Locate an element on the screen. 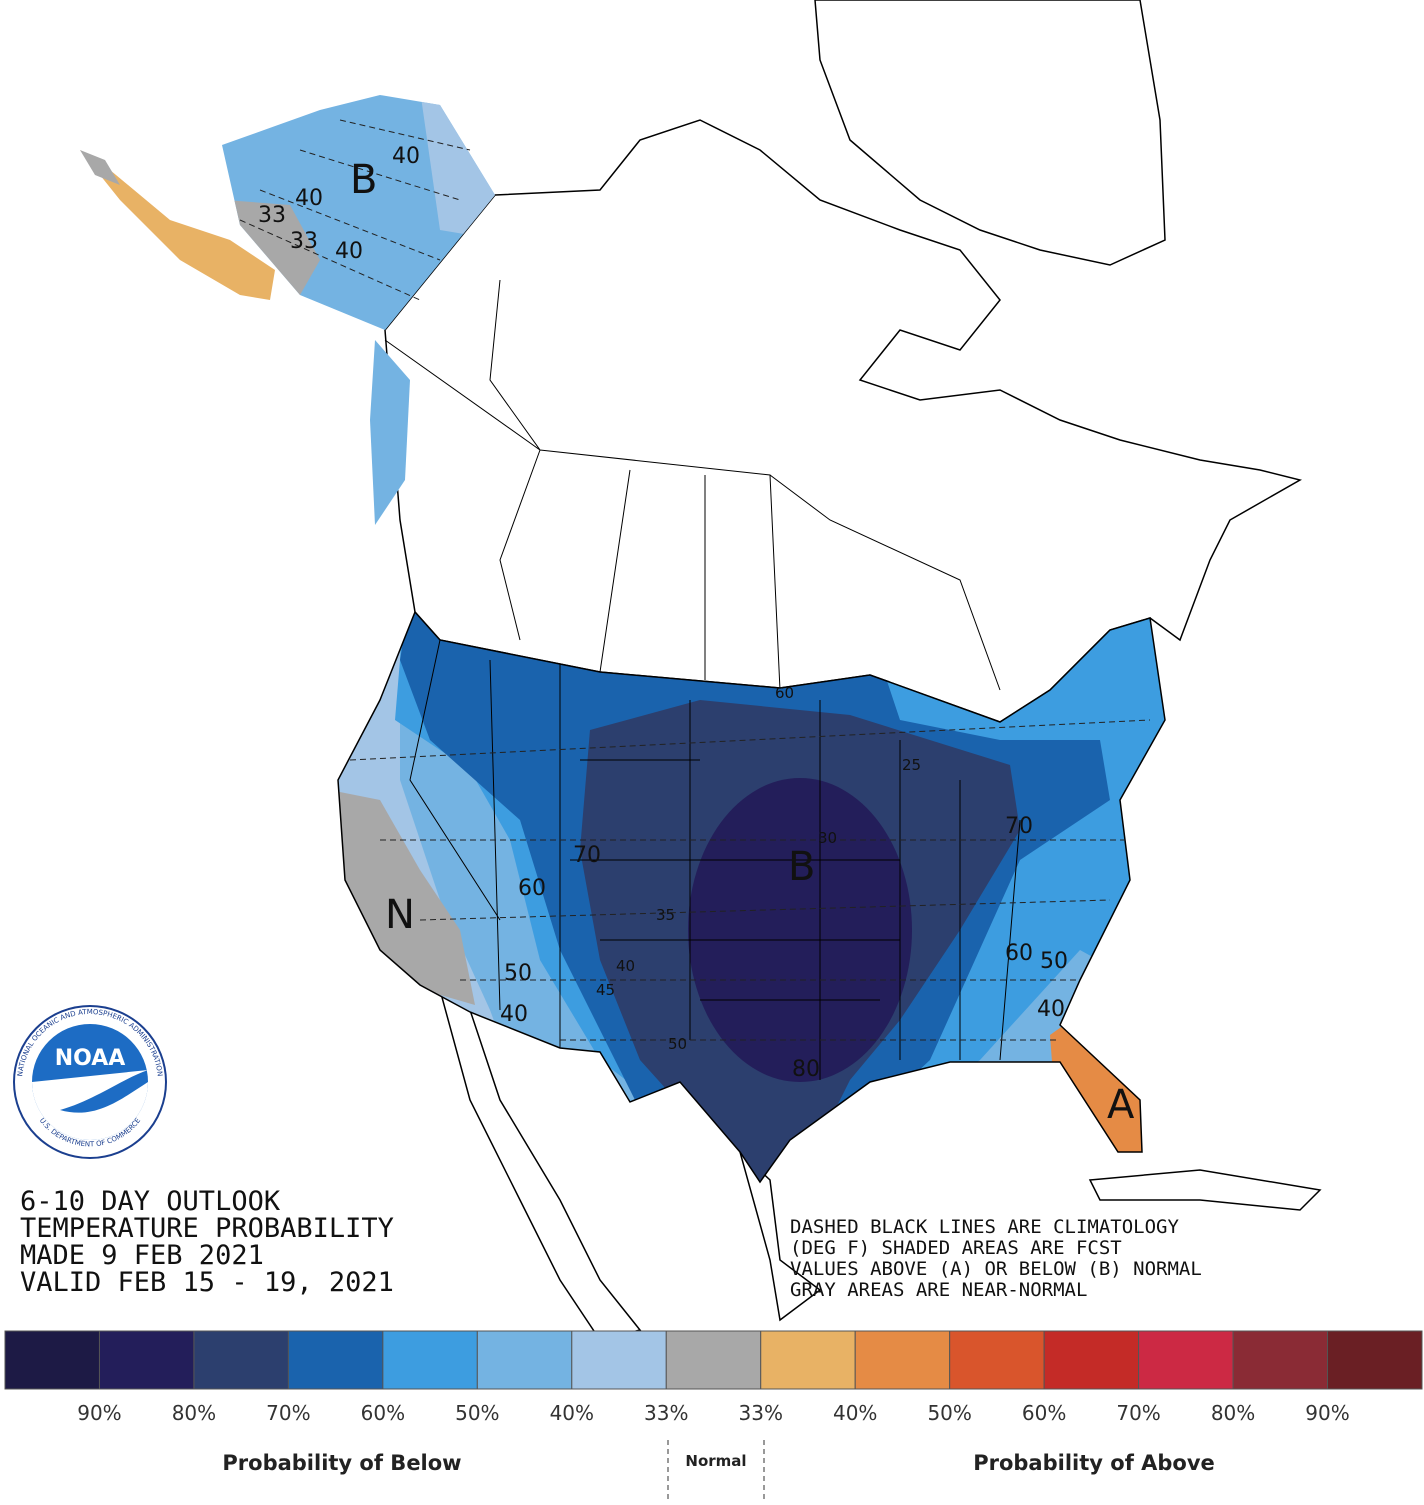  contour-label: 25 is located at coordinates (911, 765).